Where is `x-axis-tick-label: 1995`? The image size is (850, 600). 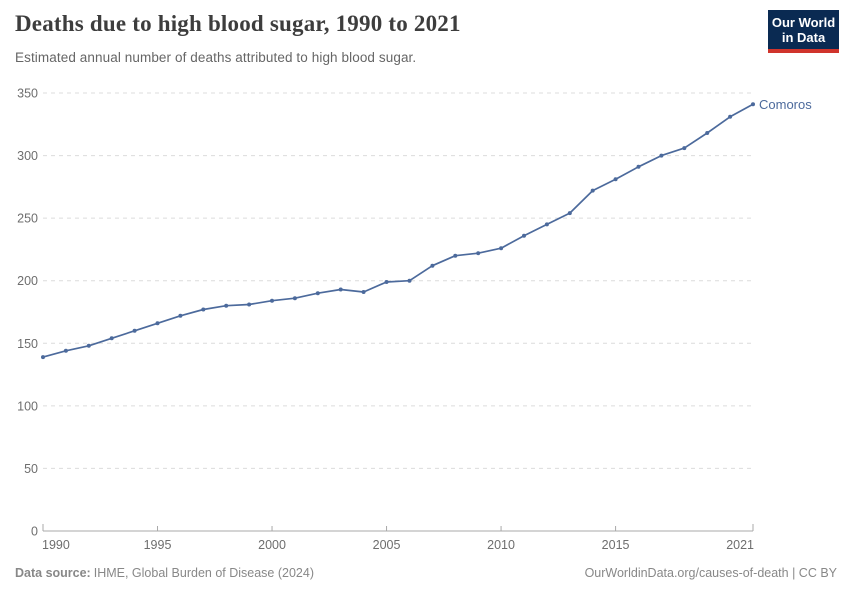 x-axis-tick-label: 1995 is located at coordinates (158, 545).